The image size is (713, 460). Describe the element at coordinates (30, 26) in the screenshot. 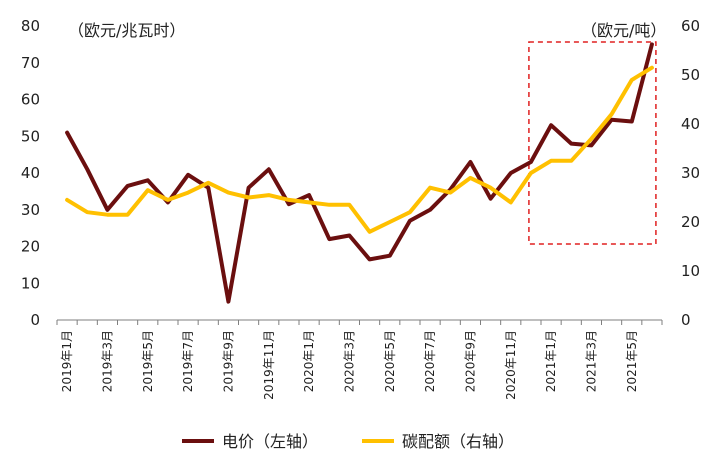

I see `y-left-tick-label: 80` at that location.